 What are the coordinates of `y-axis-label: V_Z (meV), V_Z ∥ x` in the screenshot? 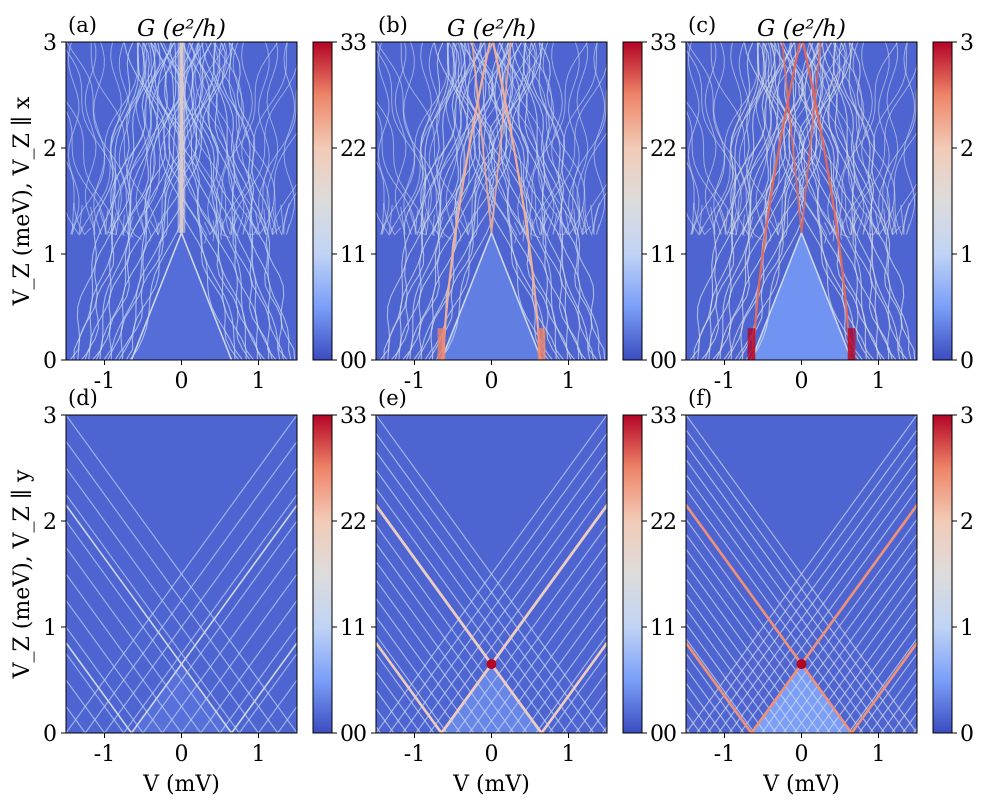 It's located at (22, 201).